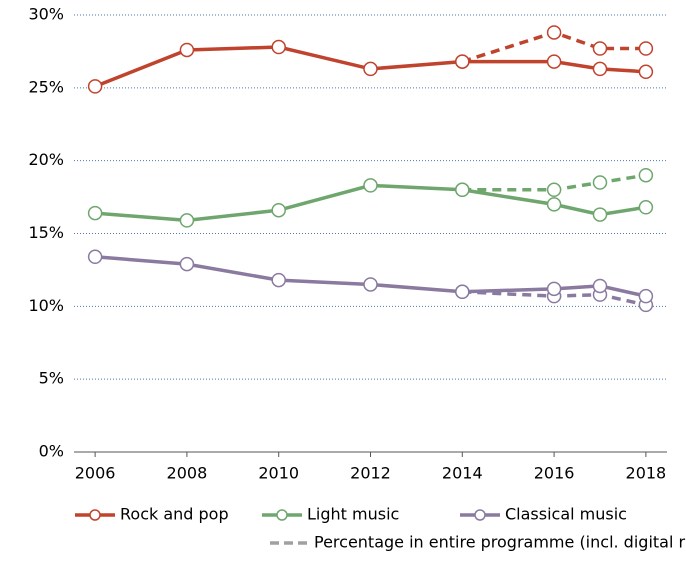 Image resolution: width=686 pixels, height=561 pixels. What do you see at coordinates (46, 14) in the screenshot?
I see `y-tick-label: 30%` at bounding box center [46, 14].